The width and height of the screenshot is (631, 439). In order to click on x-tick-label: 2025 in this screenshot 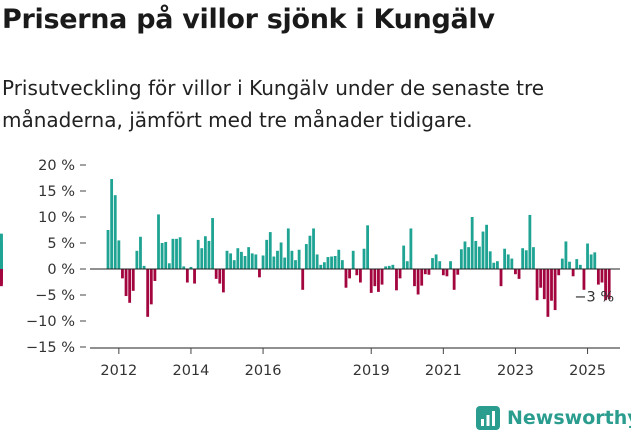, I will do `click(587, 371)`.